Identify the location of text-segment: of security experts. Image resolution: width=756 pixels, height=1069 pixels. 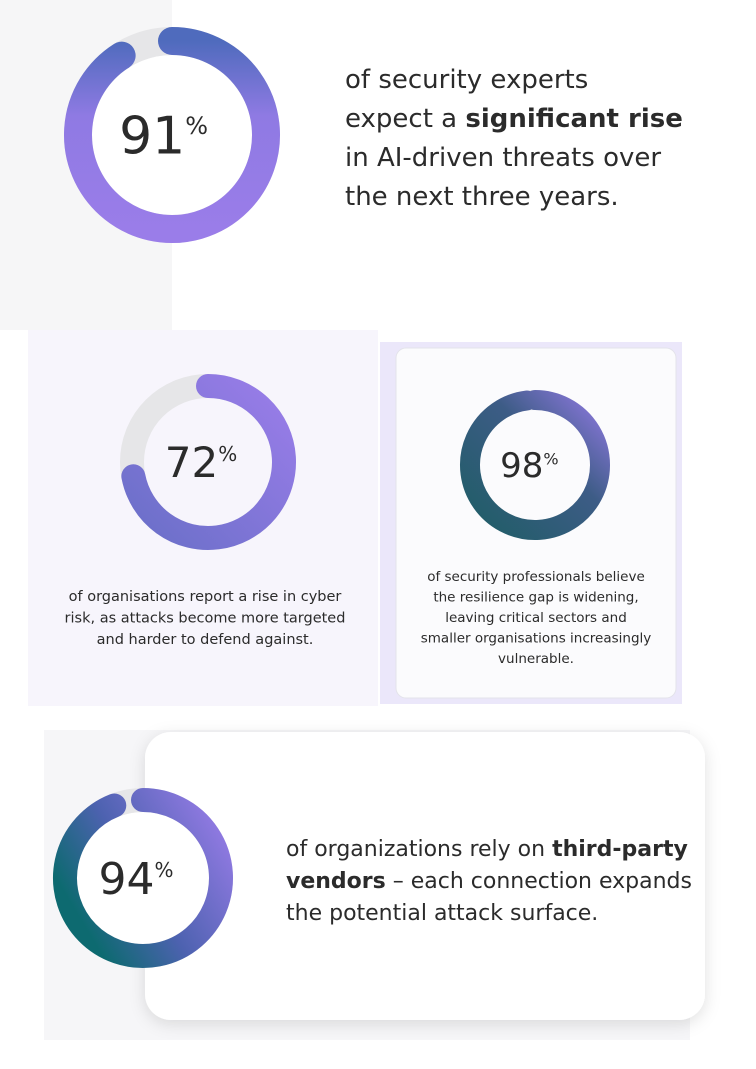
(466, 80).